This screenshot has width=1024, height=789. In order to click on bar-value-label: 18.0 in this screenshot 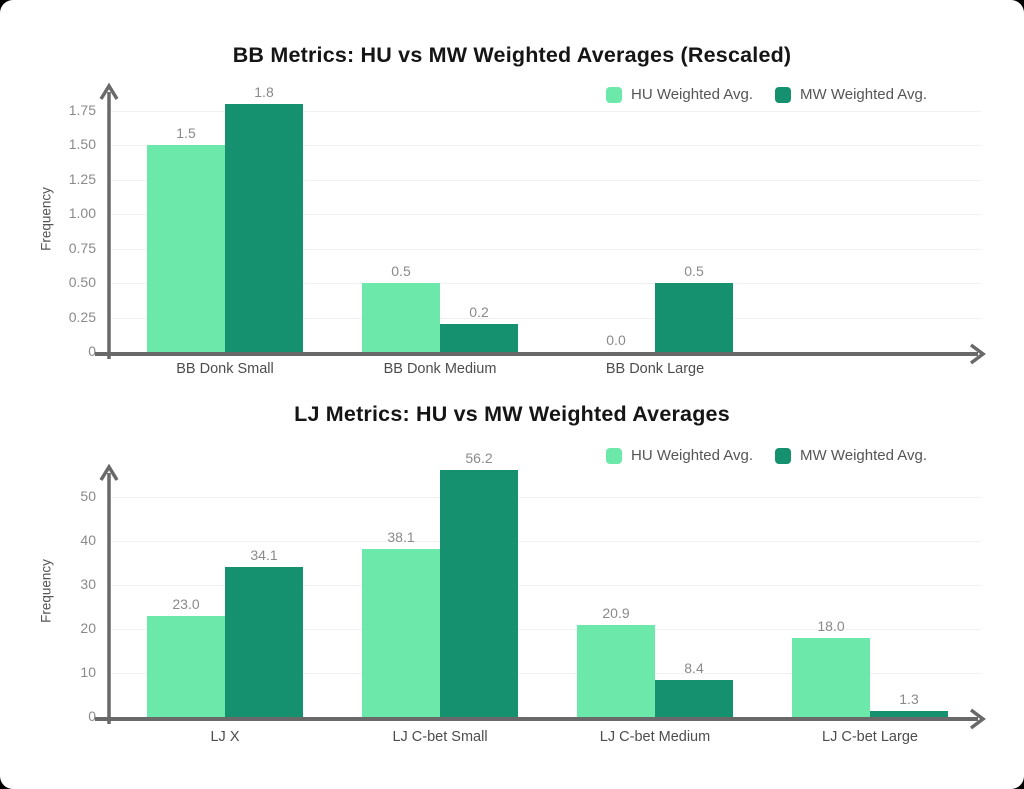, I will do `click(831, 626)`.